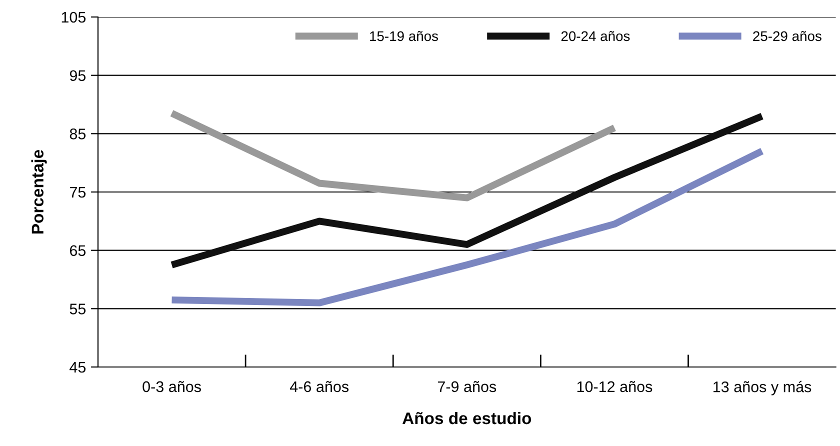 The height and width of the screenshot is (446, 840). What do you see at coordinates (467, 386) in the screenshot?
I see `x-tick-label: 7-9 años` at bounding box center [467, 386].